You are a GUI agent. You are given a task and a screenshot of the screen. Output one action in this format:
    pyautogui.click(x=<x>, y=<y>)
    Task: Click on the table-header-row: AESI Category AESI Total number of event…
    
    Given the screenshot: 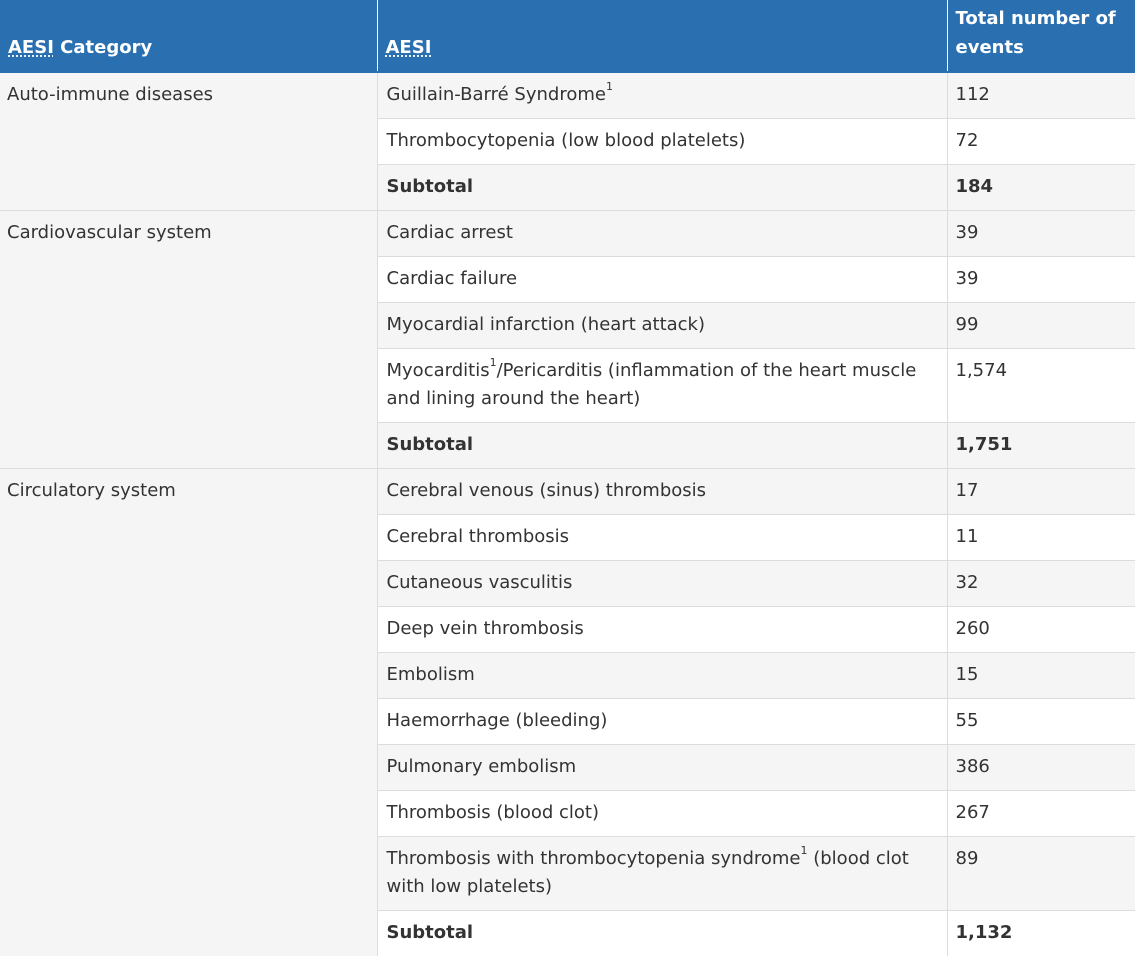 What is the action you would take?
    pyautogui.click(x=567, y=36)
    